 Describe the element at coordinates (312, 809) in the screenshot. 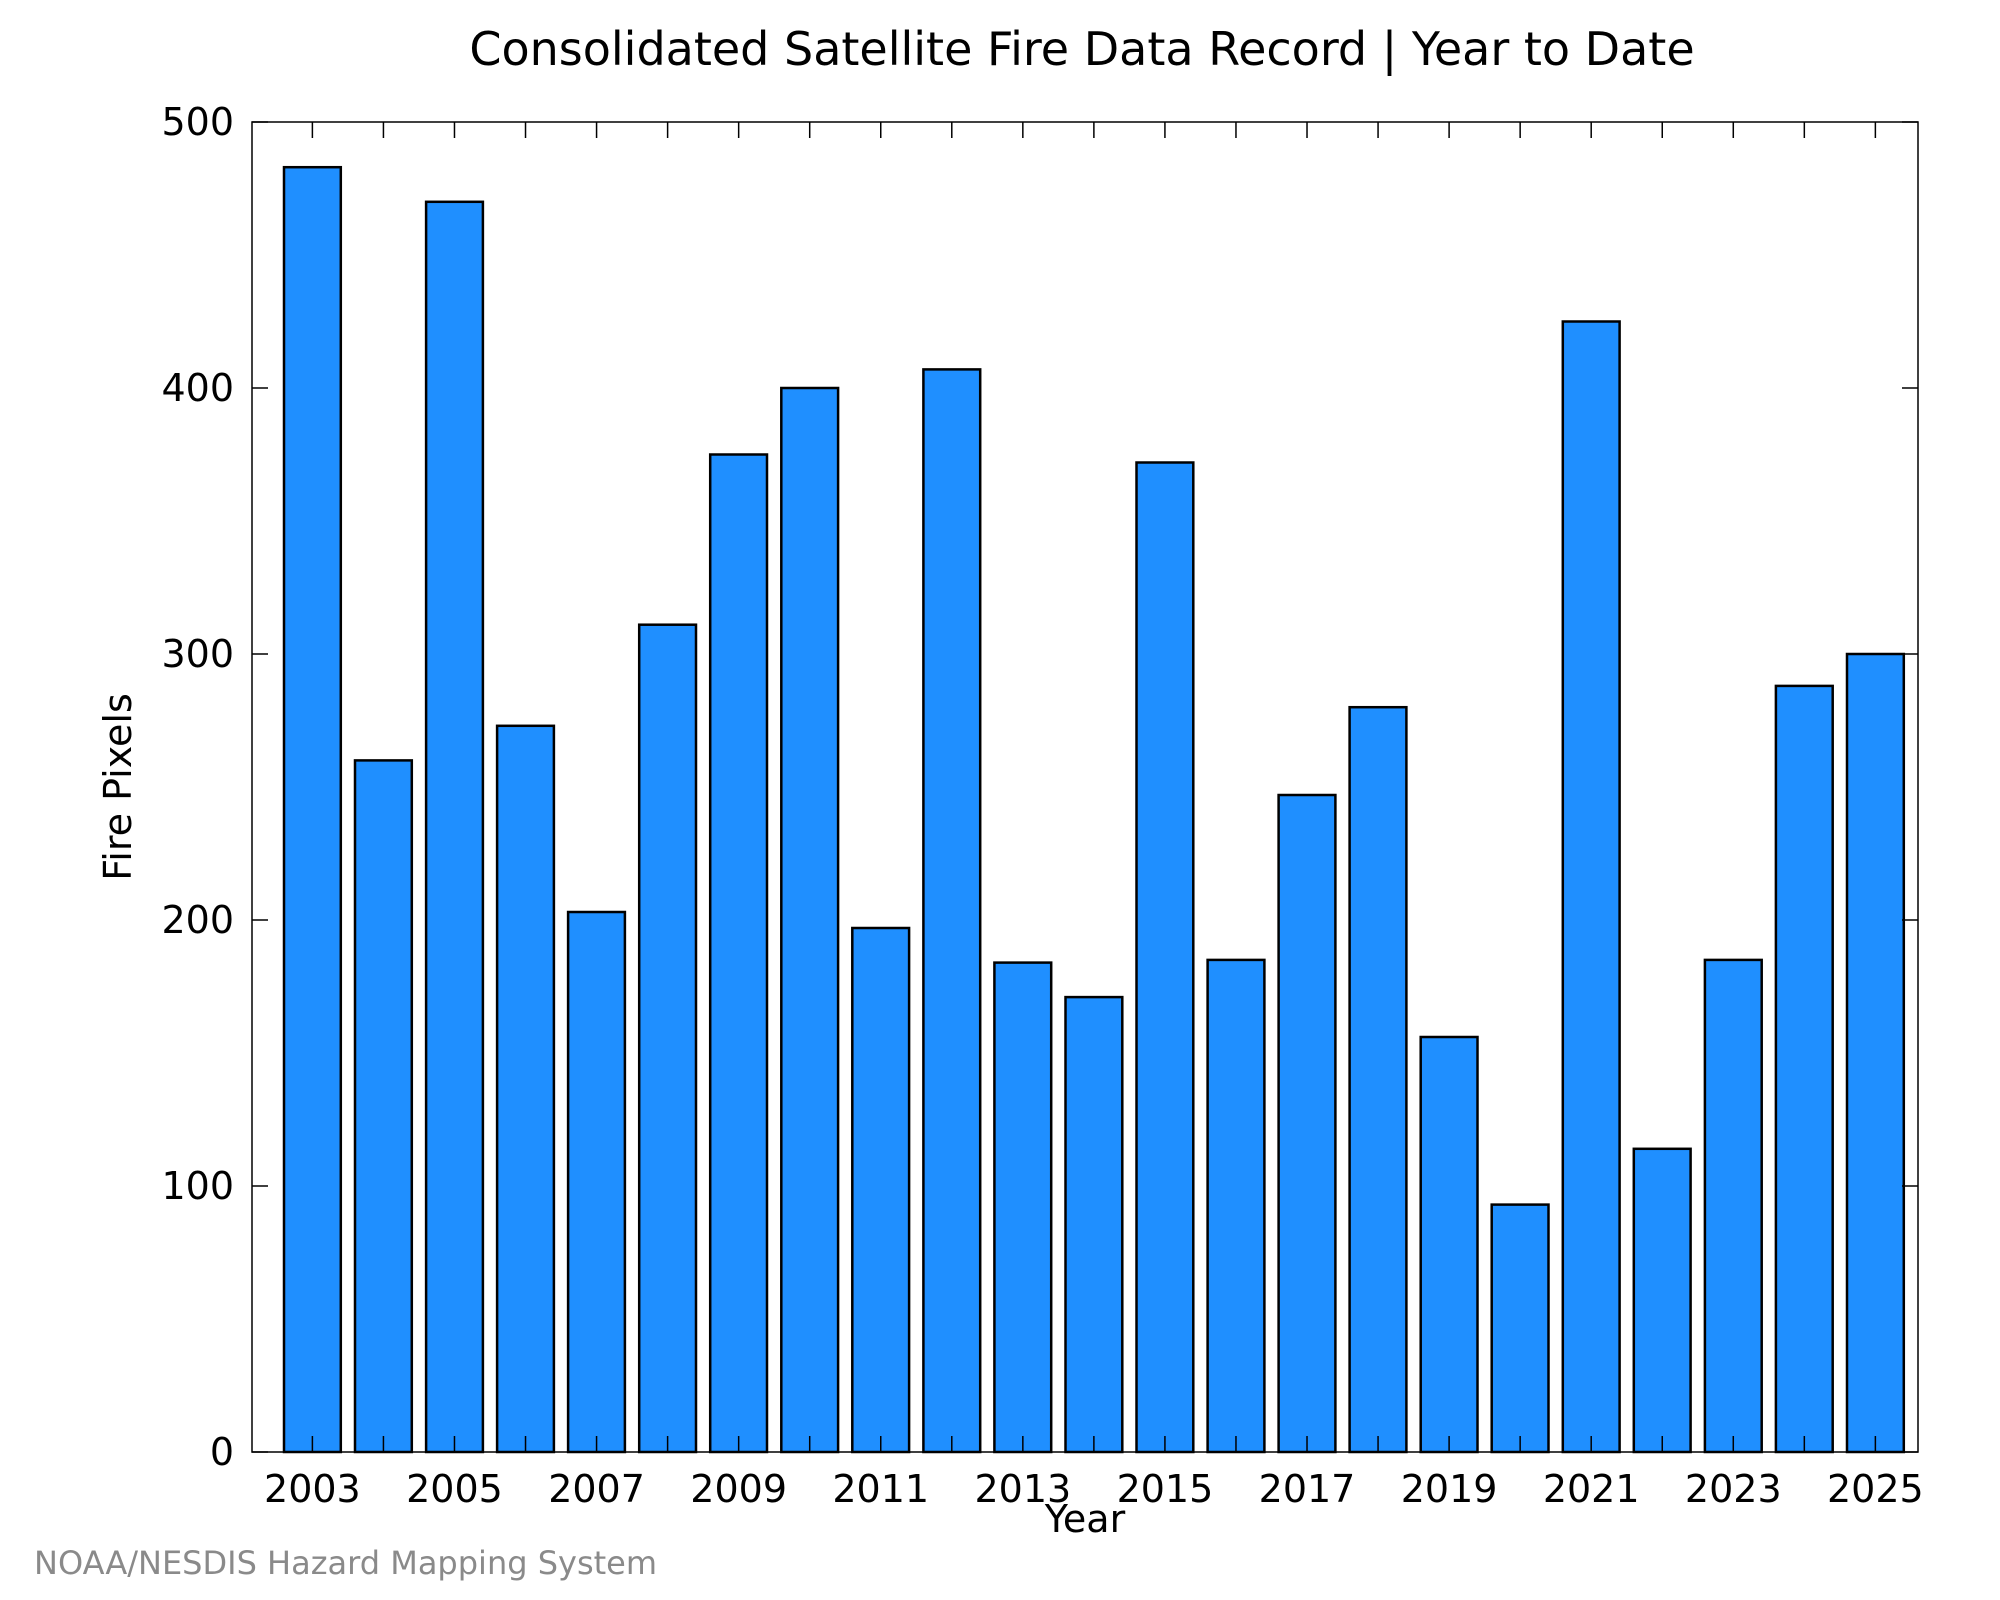

I see `bar-2003` at that location.